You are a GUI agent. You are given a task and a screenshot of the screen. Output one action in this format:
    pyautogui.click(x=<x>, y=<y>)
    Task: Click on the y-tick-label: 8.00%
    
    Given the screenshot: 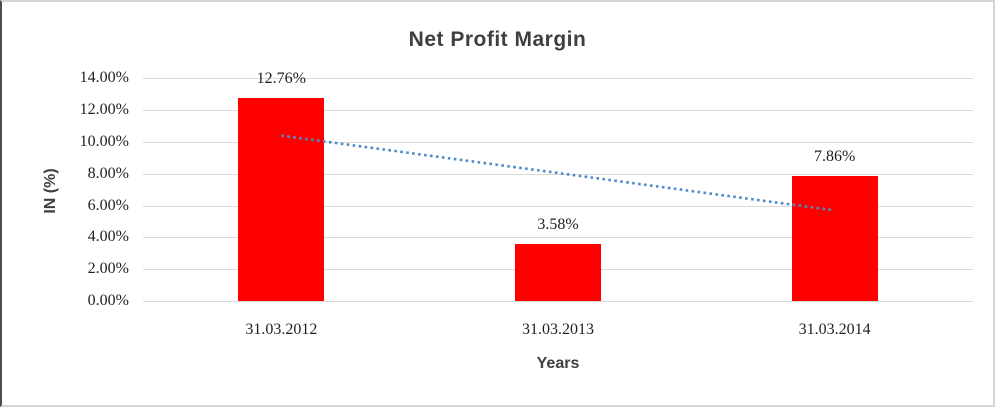 What is the action you would take?
    pyautogui.click(x=108, y=173)
    